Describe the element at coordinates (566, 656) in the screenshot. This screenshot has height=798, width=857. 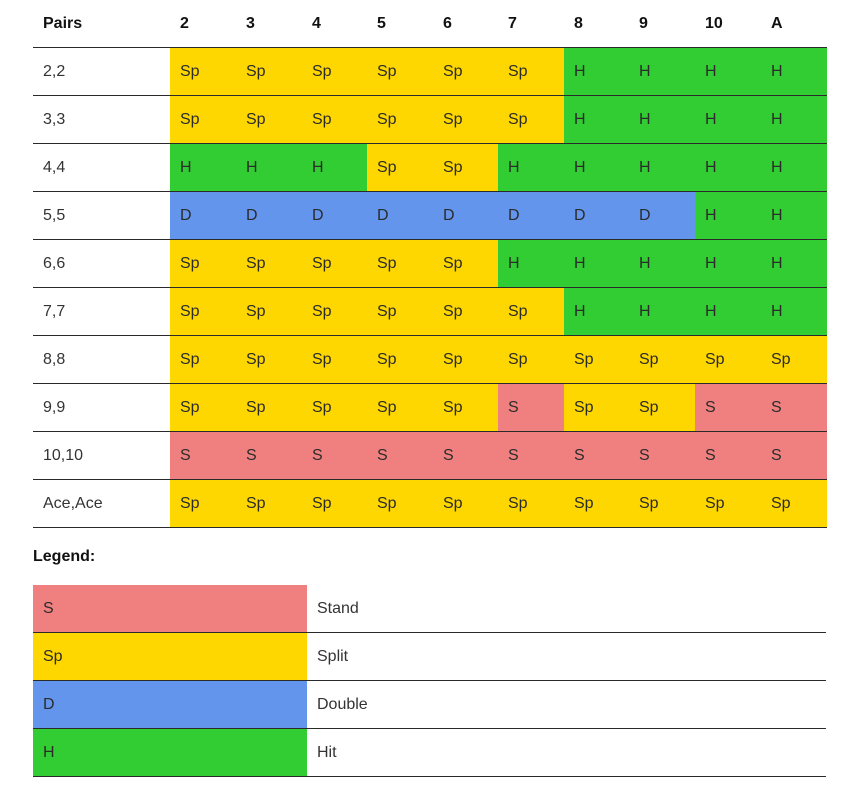
I see `legend-label: Split` at that location.